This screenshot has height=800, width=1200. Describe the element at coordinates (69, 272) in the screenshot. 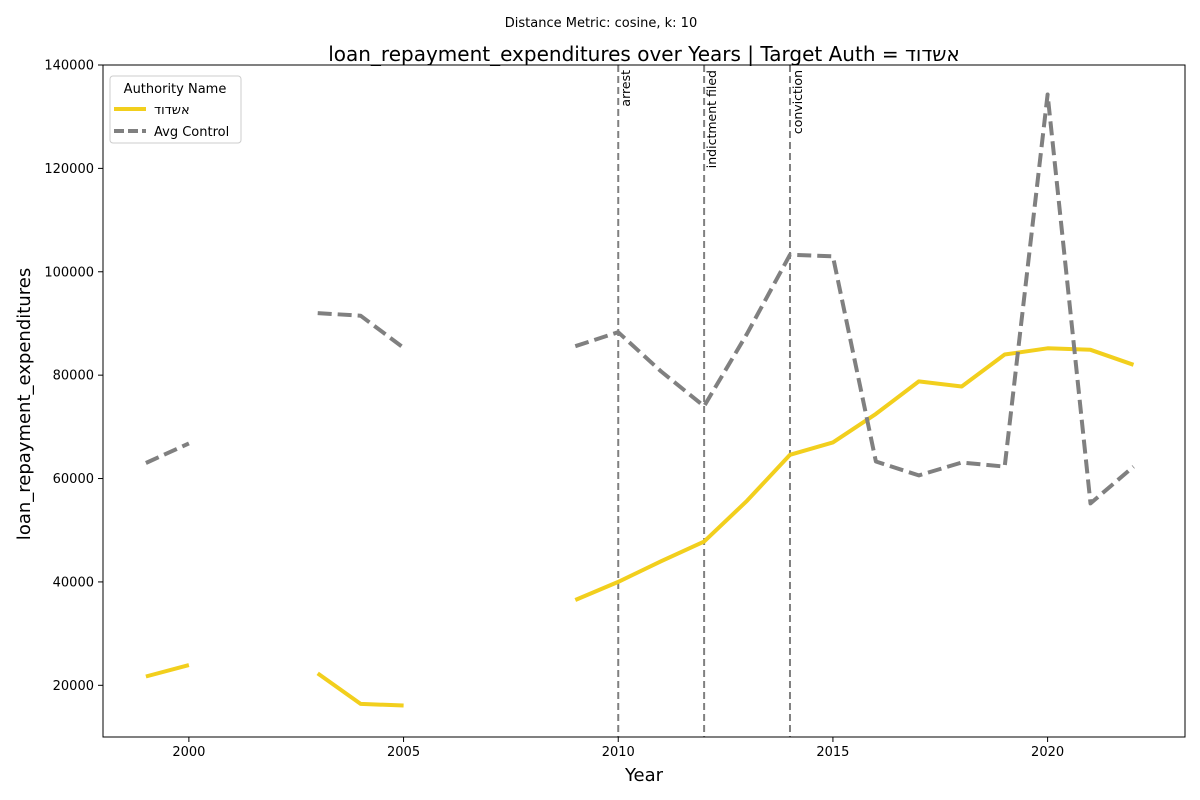

I see `y-tick-label: 100000` at that location.